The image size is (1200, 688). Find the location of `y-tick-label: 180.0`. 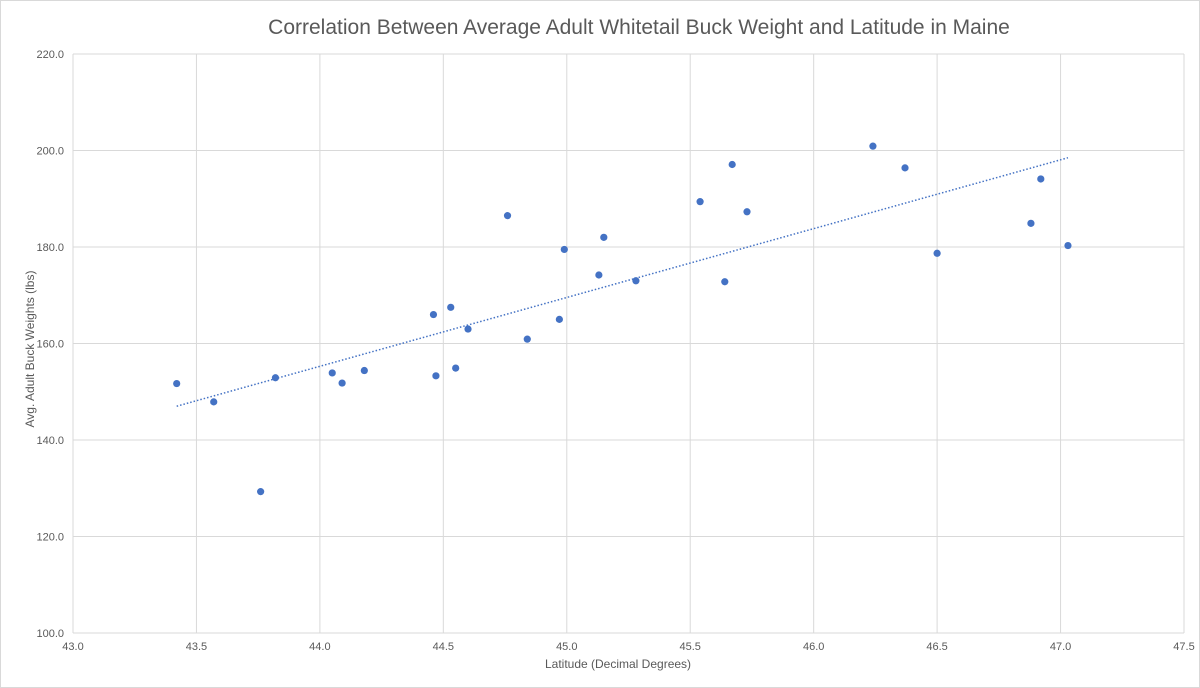

y-tick-label: 180.0 is located at coordinates (50, 248).